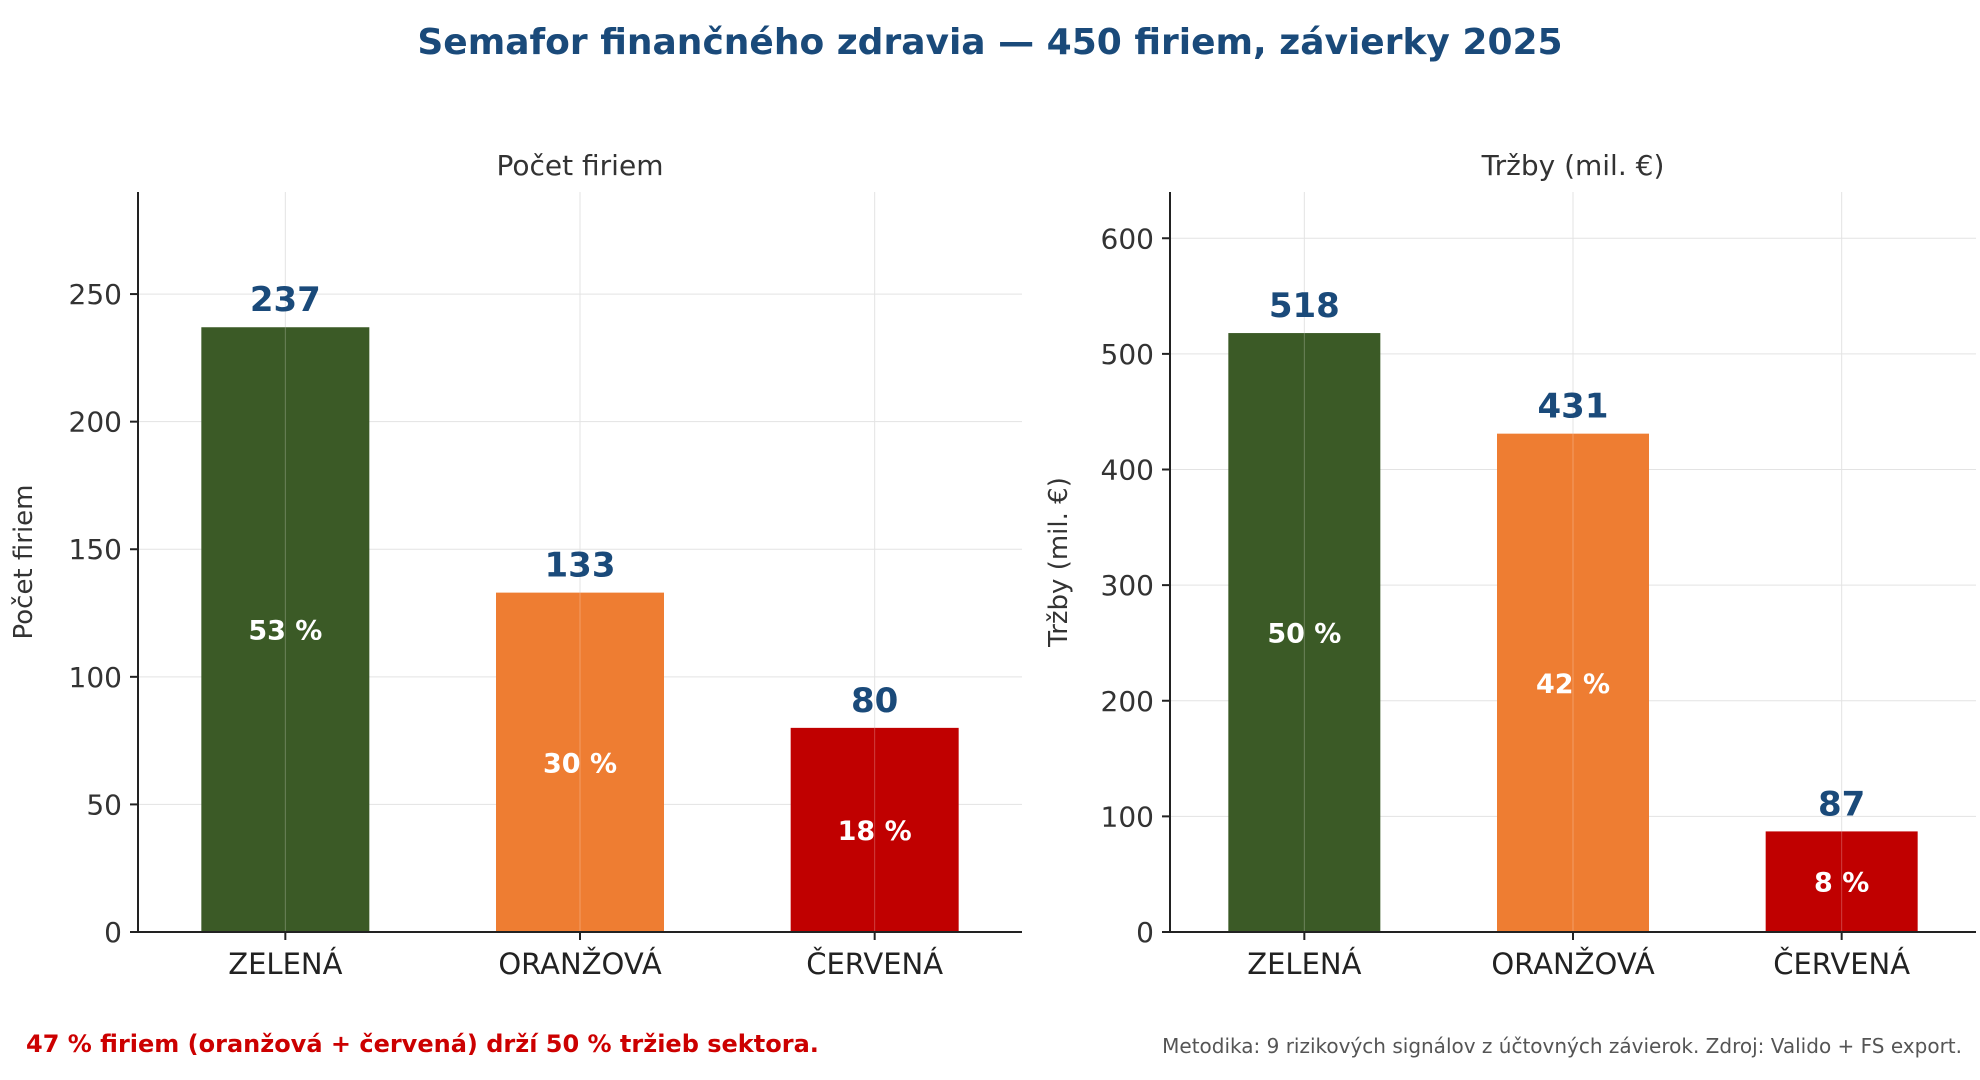  Describe the element at coordinates (1573, 165) in the screenshot. I see `subplot-title: Tržby (mil. €)` at that location.